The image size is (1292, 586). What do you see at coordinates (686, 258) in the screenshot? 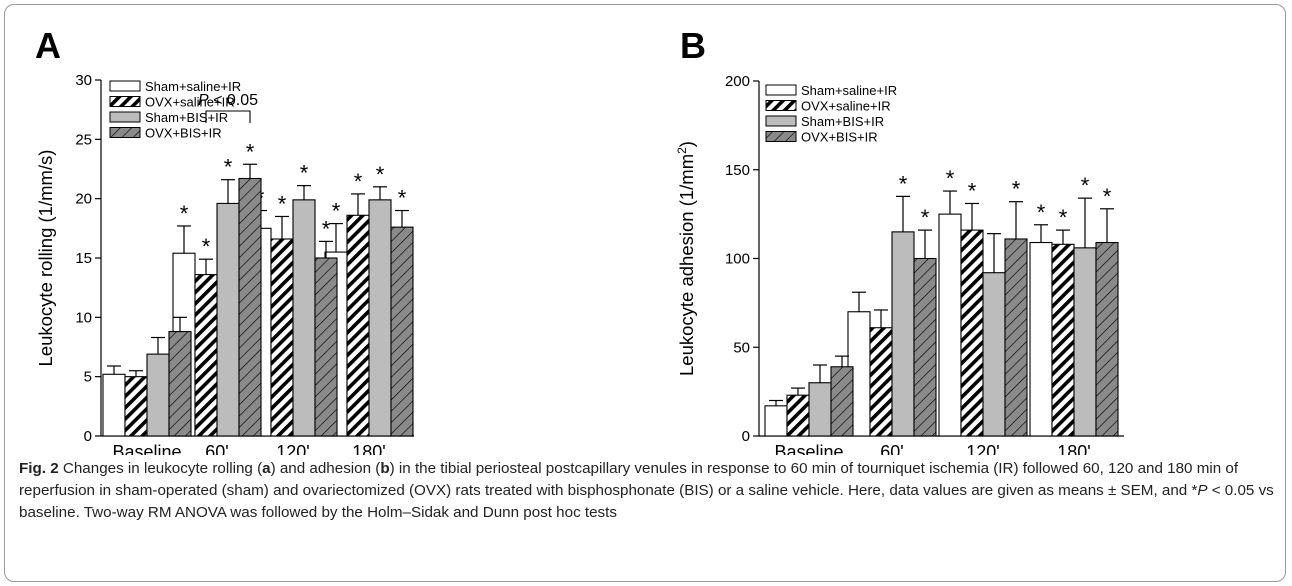
I see `y-axis-label: Leukocyte adhesion (1/mm2)` at bounding box center [686, 258].